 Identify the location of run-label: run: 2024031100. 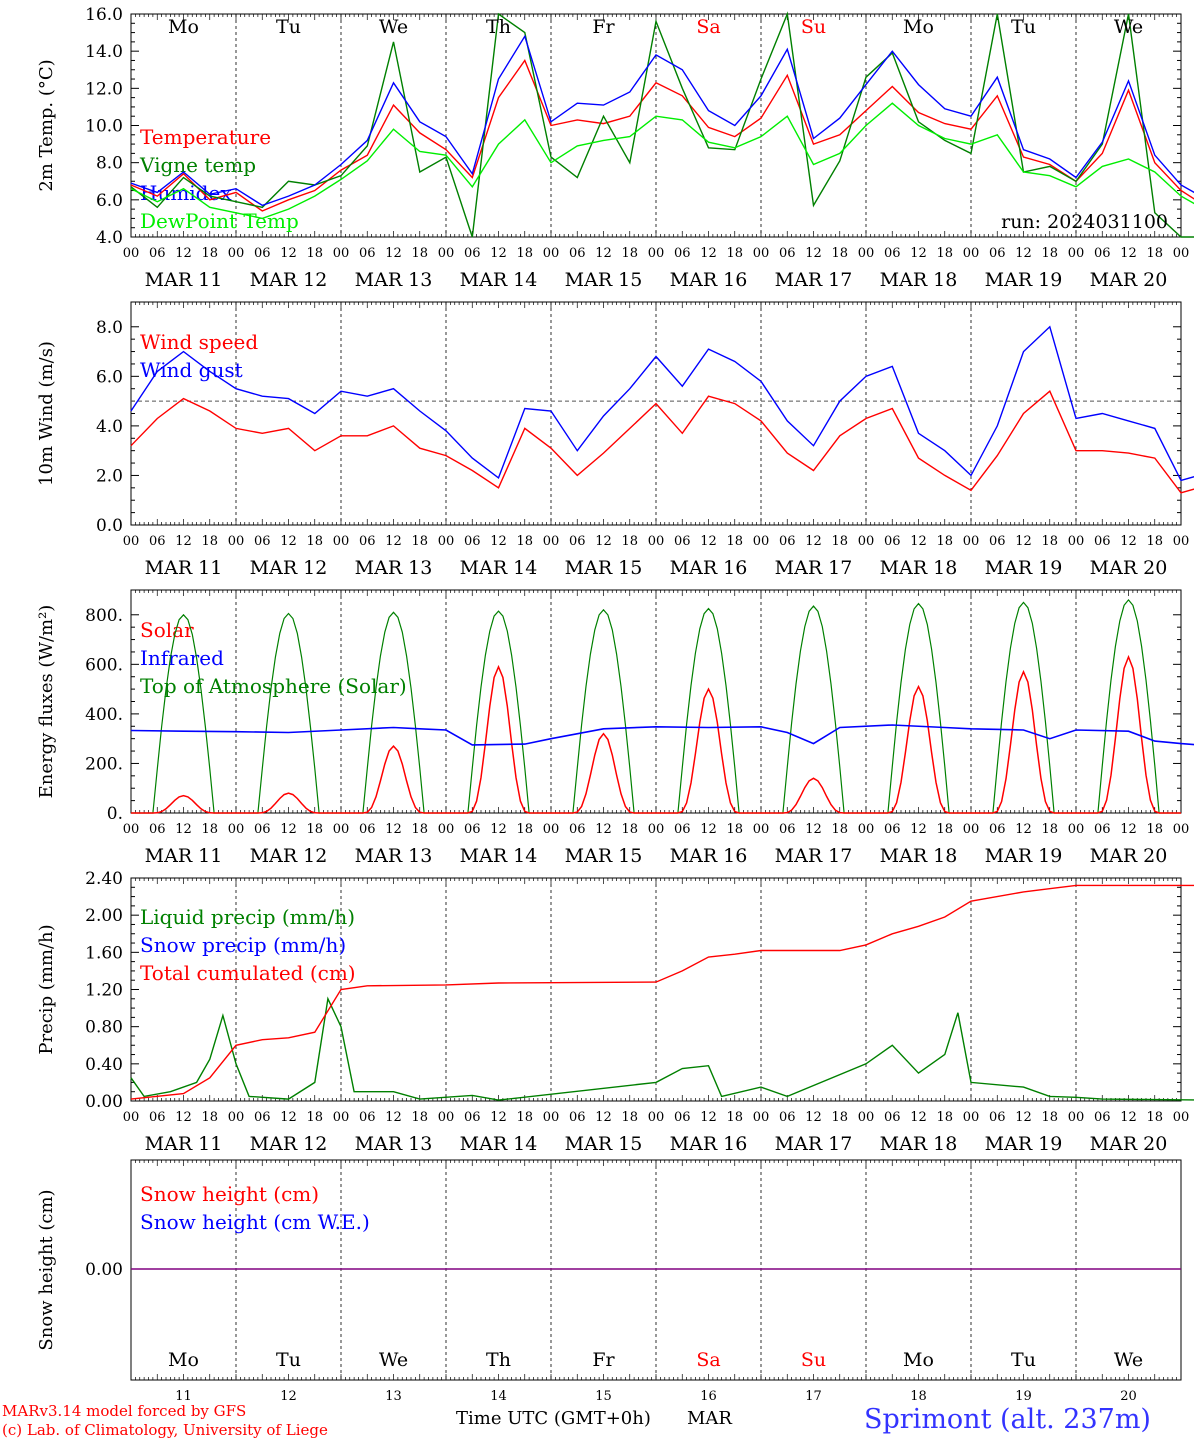
(1084, 222).